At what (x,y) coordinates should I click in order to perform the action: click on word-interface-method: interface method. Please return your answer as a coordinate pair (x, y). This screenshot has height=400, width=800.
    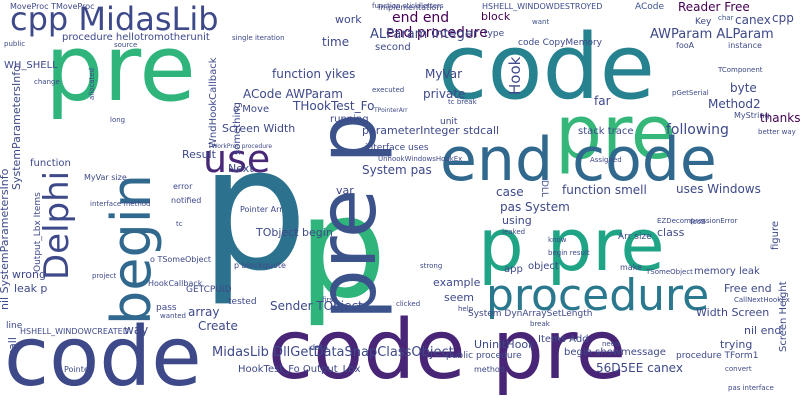
    Looking at the image, I should click on (120, 204).